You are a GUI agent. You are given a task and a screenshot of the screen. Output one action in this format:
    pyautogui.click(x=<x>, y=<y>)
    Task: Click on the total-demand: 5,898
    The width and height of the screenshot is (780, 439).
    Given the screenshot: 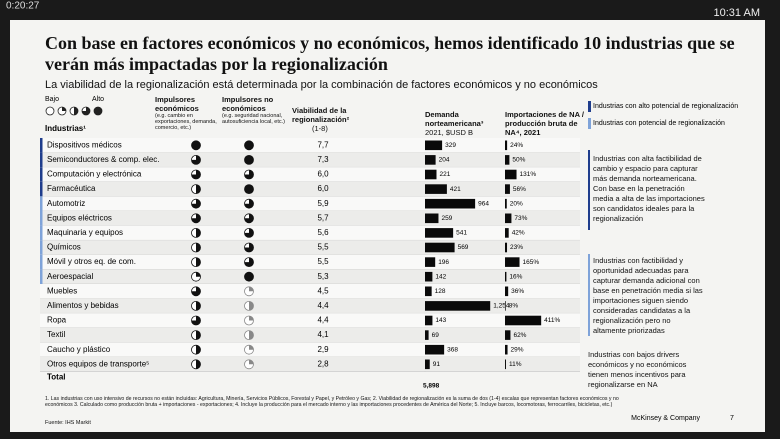 What is the action you would take?
    pyautogui.click(x=431, y=385)
    